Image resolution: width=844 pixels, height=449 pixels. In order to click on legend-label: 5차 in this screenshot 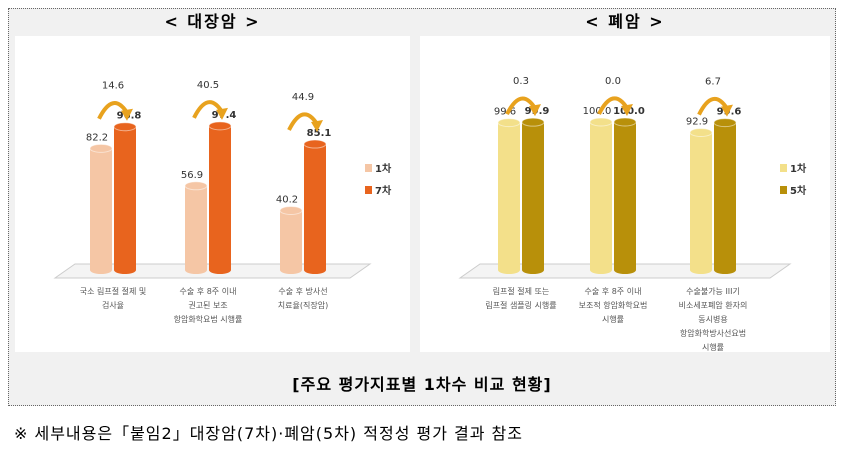, I will do `click(798, 190)`.